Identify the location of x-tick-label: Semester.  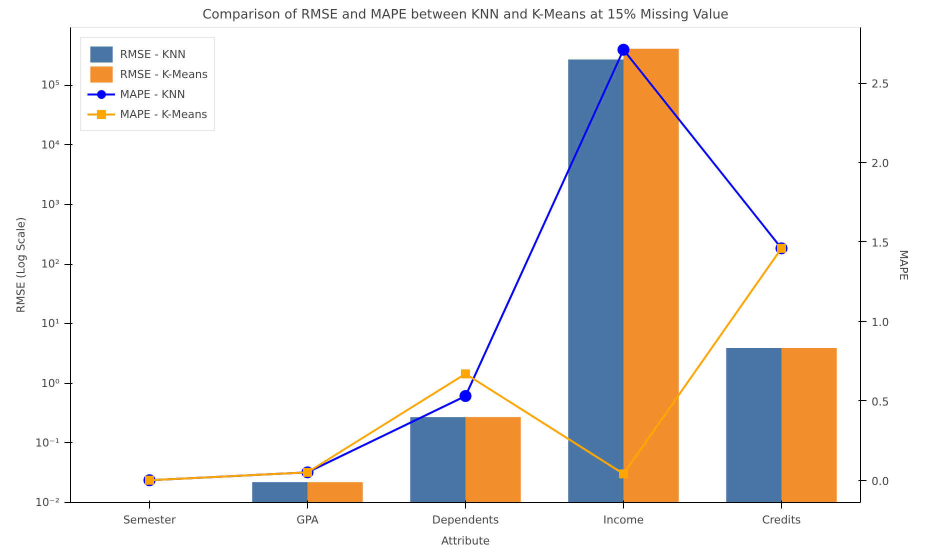
(149, 520).